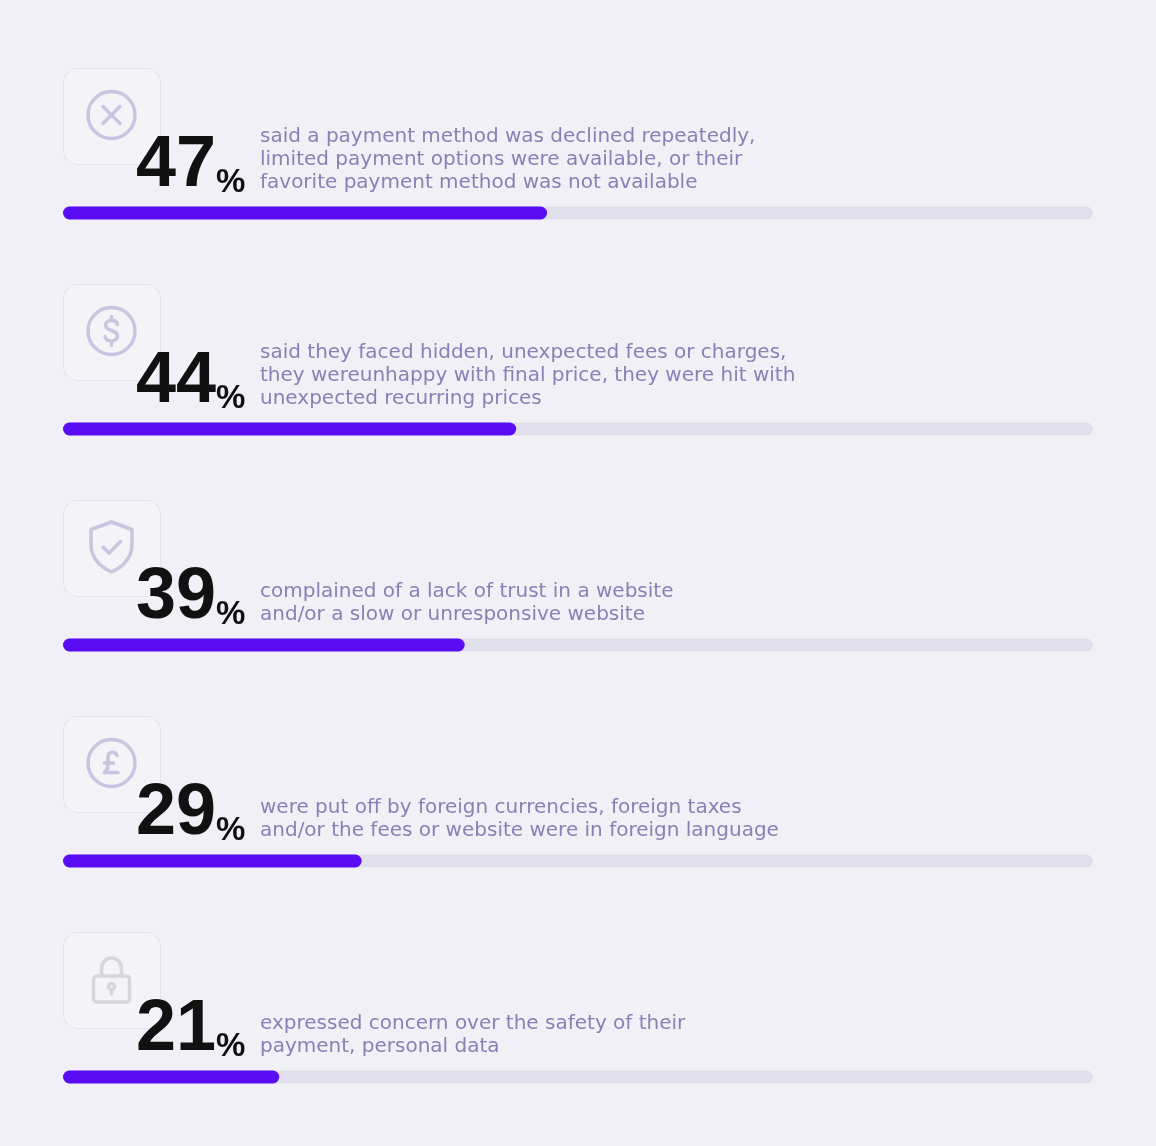 This screenshot has height=1146, width=1156. Describe the element at coordinates (528, 373) in the screenshot. I see `y-tick-label: said they faced hidden, unexpected fees or charges, they wereunhappy with final price, they were hit with unexpected recurring prices` at that location.